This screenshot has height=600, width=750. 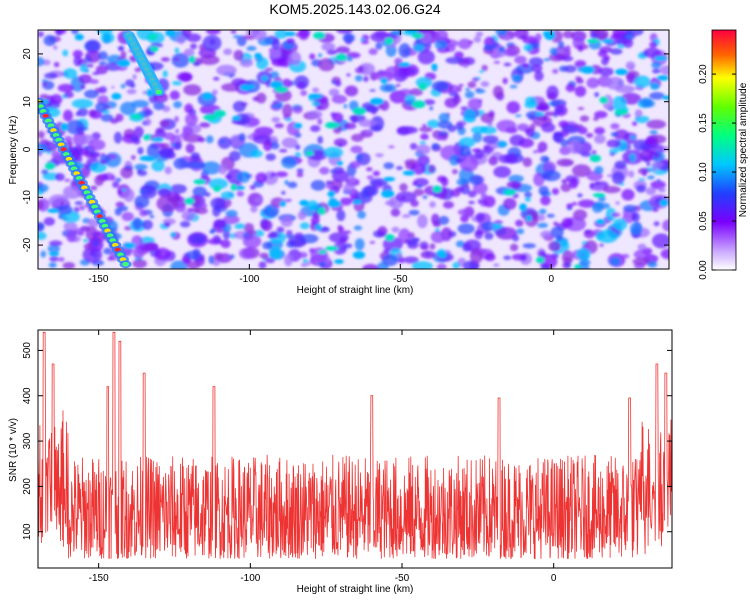 What do you see at coordinates (402, 578) in the screenshot?
I see `snr-x-tick-label: -50` at bounding box center [402, 578].